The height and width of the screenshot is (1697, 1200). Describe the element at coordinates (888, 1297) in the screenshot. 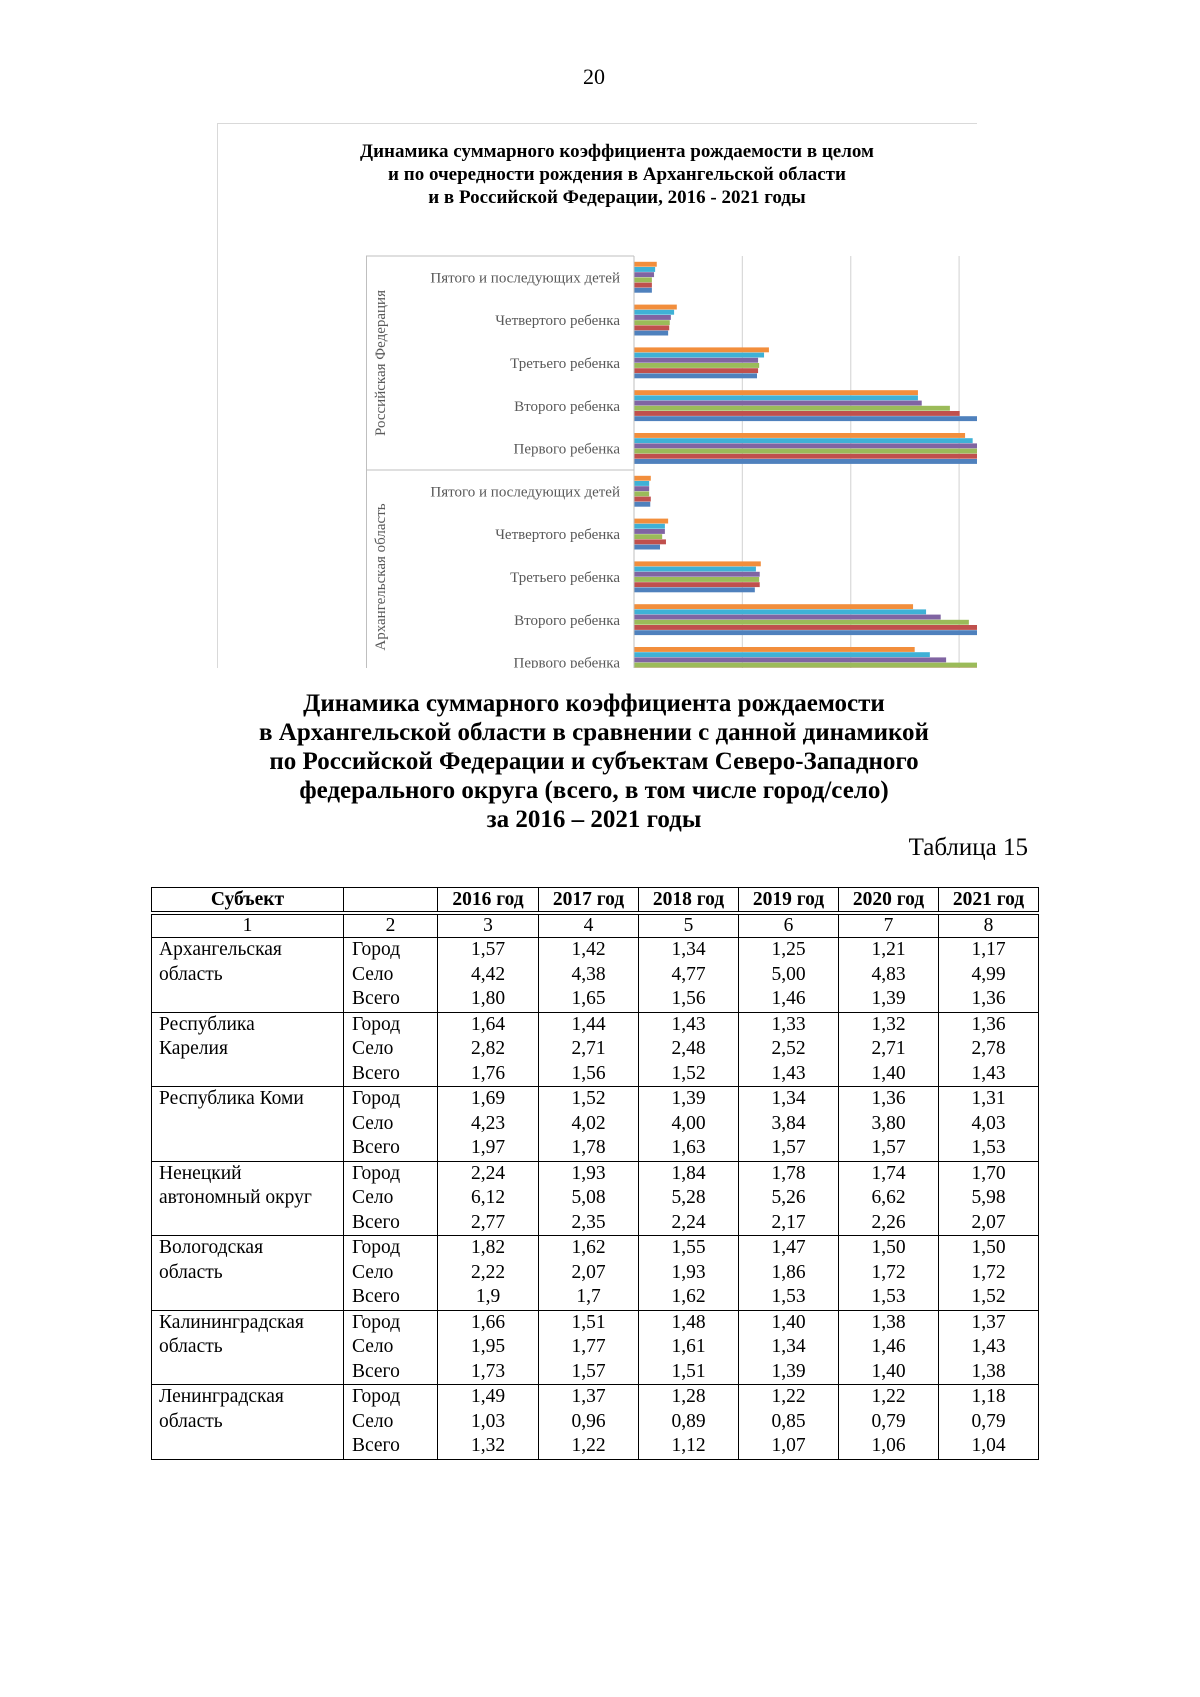

I see `value-cell: 1,53` at that location.